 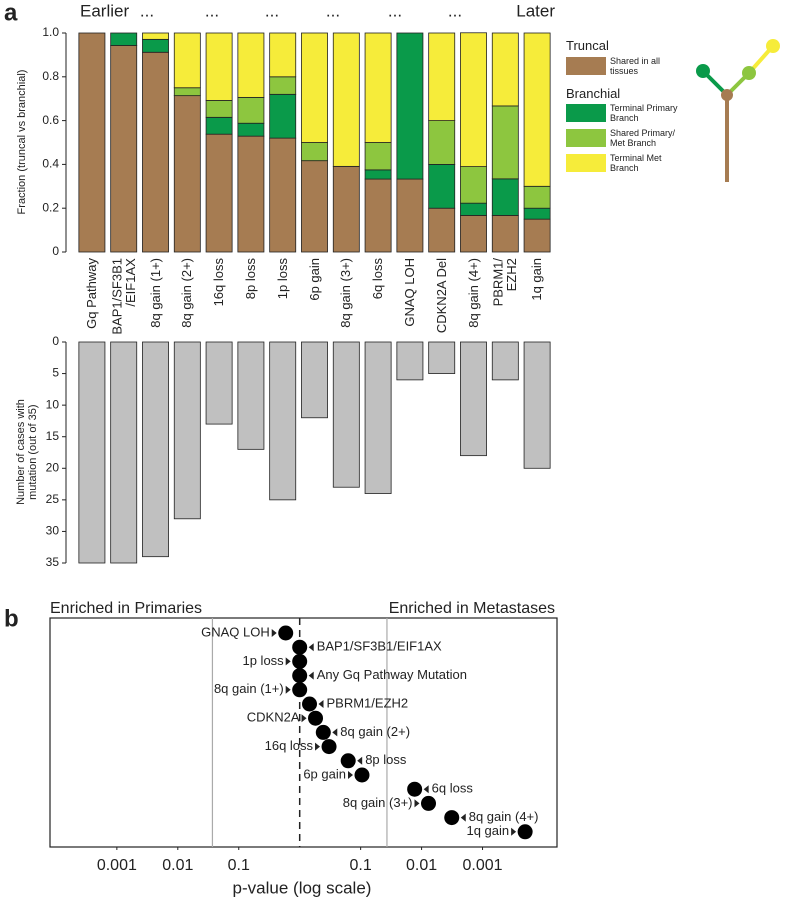 What do you see at coordinates (453, 788) in the screenshot?
I see `point-label: 6q loss` at bounding box center [453, 788].